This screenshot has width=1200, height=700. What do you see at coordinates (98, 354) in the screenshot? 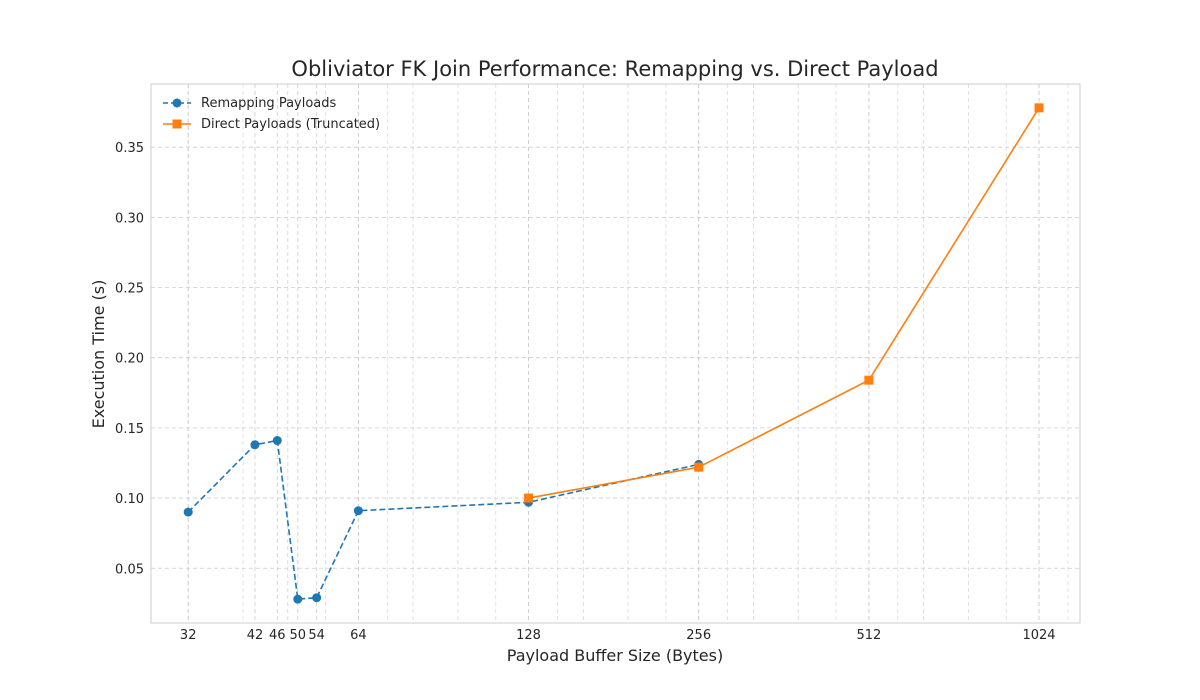
I see `y-axis-label: Execution Time (s)` at bounding box center [98, 354].